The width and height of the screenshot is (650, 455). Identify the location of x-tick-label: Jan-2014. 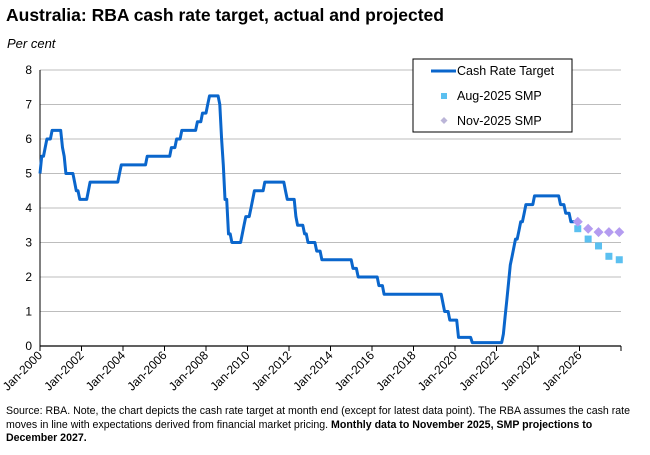
(313, 371).